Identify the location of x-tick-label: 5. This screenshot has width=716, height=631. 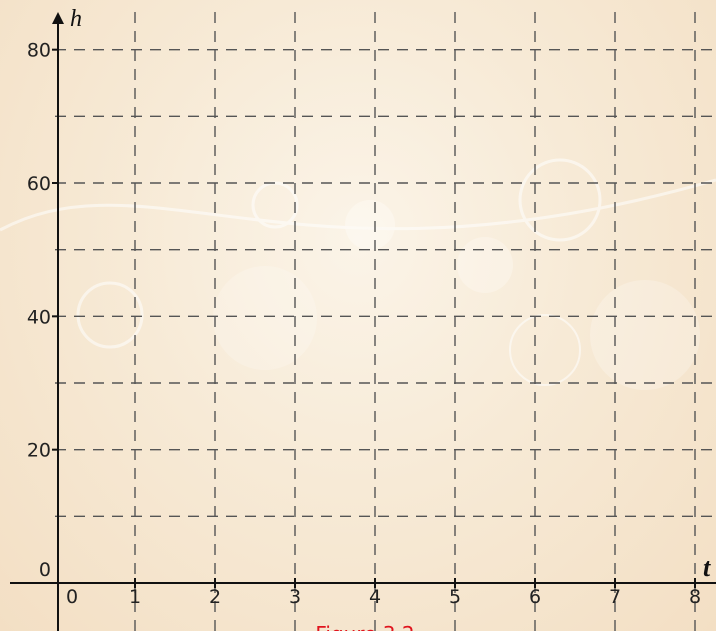
(455, 597).